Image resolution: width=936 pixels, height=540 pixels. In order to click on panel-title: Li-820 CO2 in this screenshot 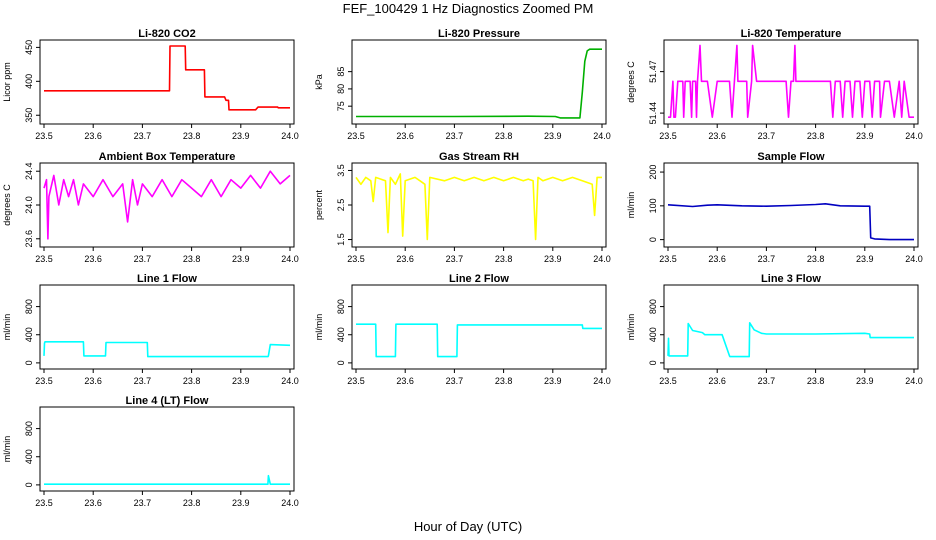, I will do `click(166, 34)`.